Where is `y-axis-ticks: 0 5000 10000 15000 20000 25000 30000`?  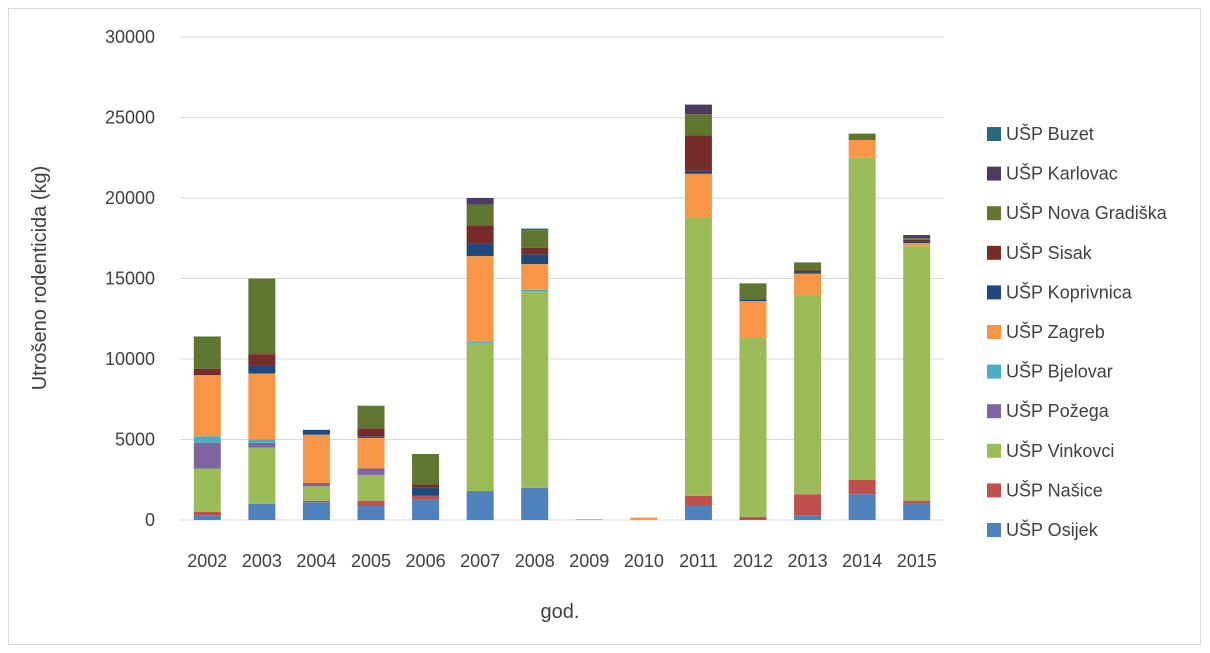
y-axis-ticks: 0 5000 10000 15000 20000 25000 30000 is located at coordinates (130, 278).